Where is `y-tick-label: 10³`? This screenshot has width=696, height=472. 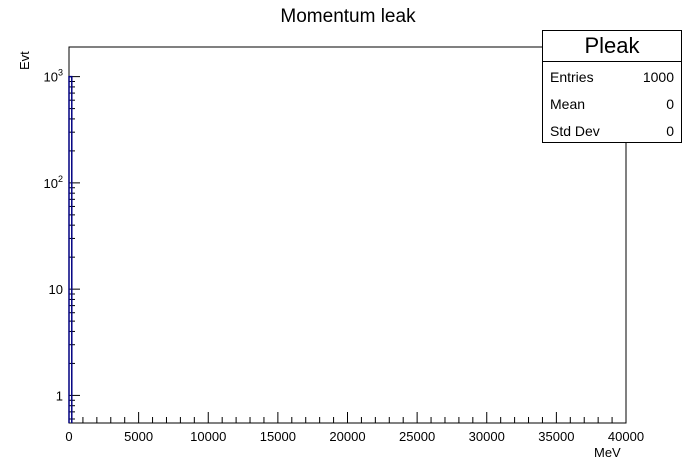 y-tick-label: 10³ is located at coordinates (53, 76).